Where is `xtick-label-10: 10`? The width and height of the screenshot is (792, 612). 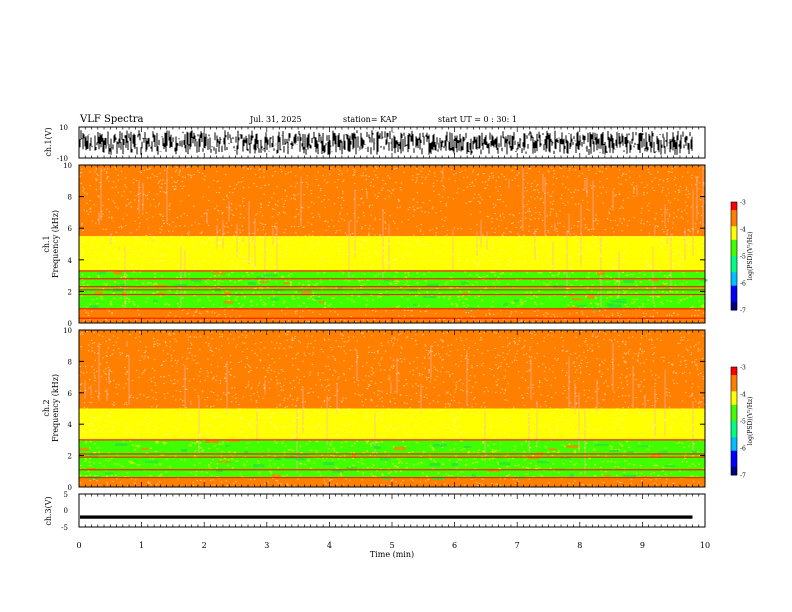
xtick-label-10: 10 is located at coordinates (705, 545).